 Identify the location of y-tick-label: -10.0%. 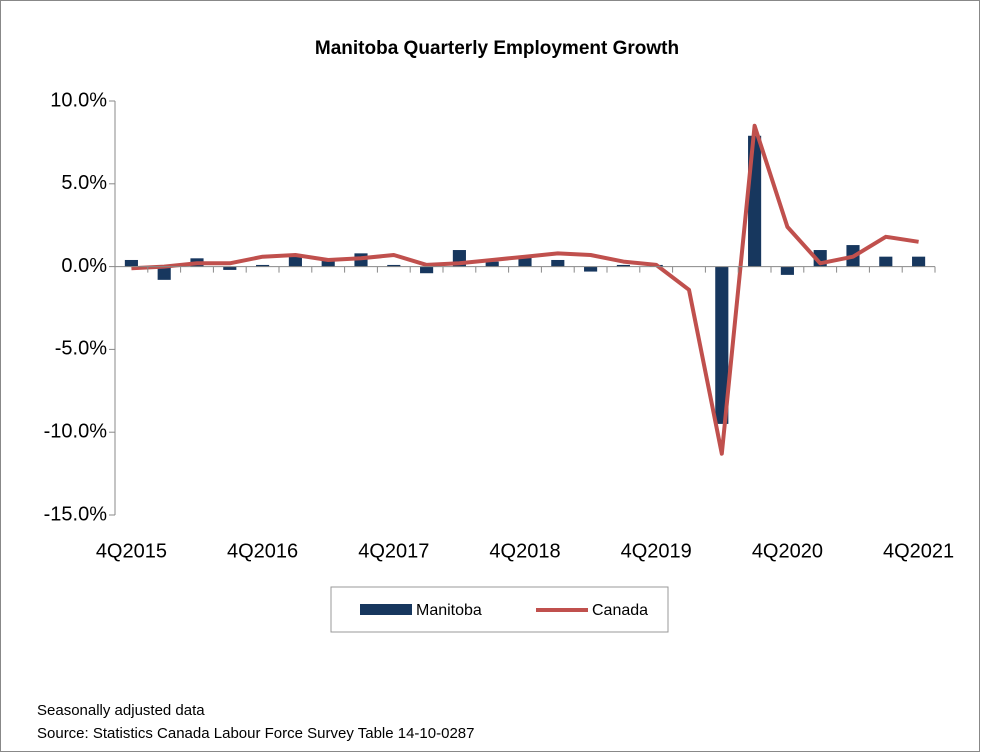
(76, 431).